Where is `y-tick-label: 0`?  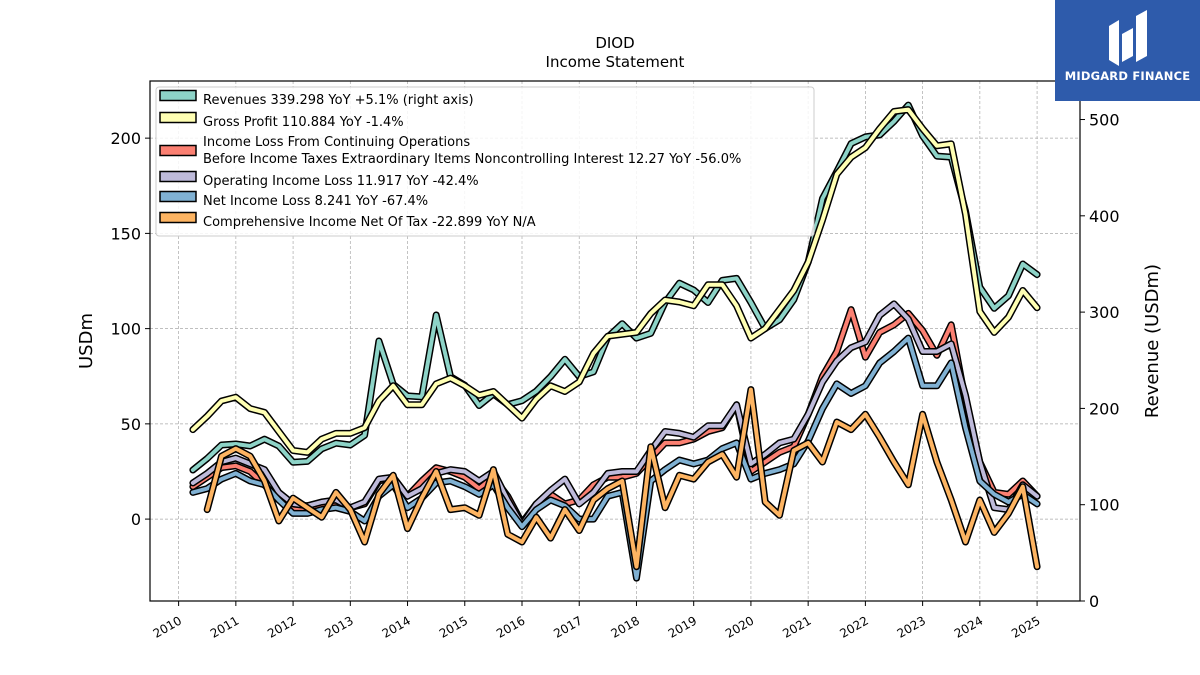 y-tick-label: 0 is located at coordinates (136, 519).